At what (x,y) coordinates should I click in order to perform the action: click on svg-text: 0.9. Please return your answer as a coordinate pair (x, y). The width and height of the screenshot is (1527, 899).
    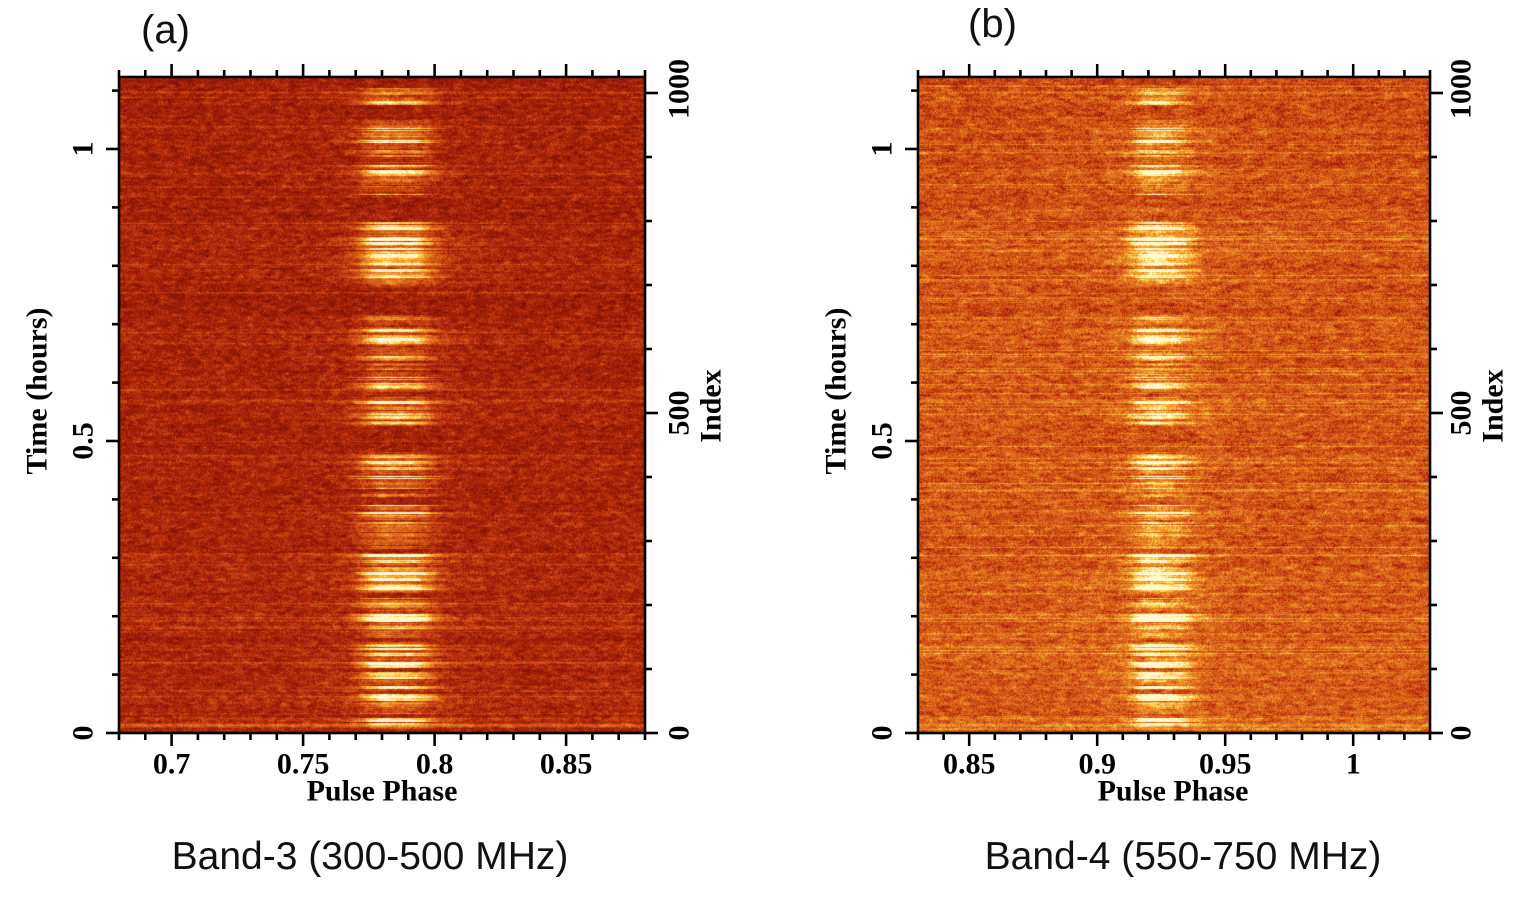
    Looking at the image, I should click on (1097, 764).